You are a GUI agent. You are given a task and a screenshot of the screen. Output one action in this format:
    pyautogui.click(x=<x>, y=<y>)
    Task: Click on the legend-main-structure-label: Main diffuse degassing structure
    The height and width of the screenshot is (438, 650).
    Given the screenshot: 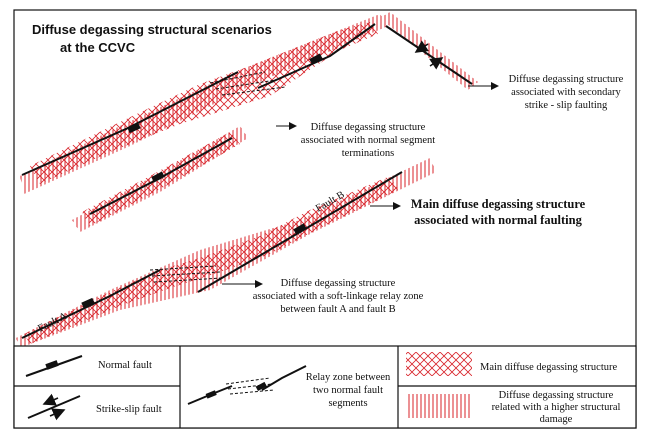 What is the action you would take?
    pyautogui.click(x=548, y=367)
    